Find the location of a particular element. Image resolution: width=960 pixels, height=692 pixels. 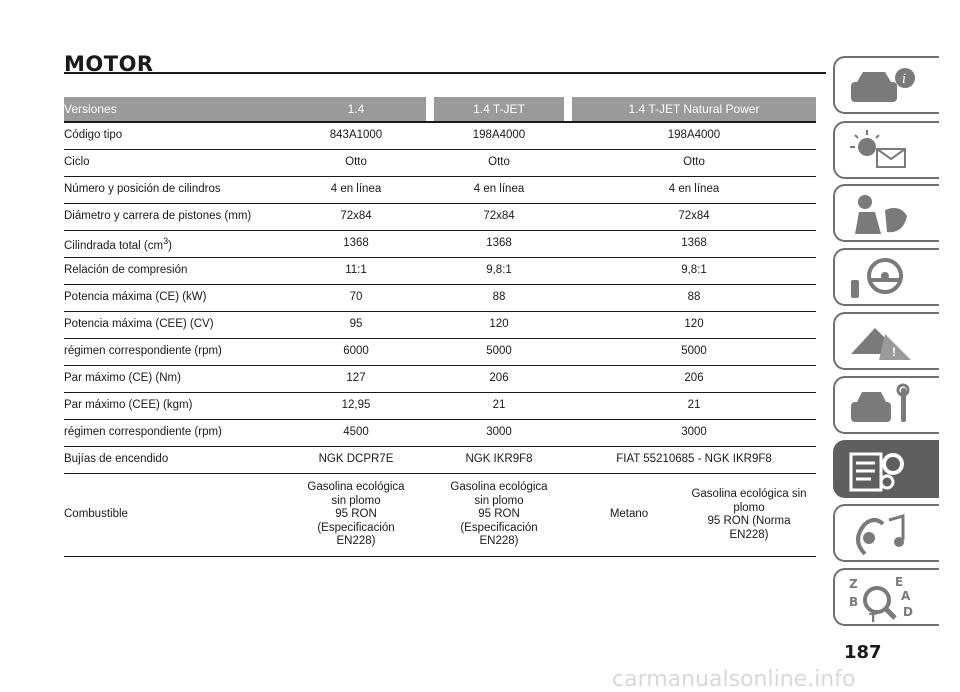

row-label: Potencia máxima (CEE) (CV) is located at coordinates (175, 325).